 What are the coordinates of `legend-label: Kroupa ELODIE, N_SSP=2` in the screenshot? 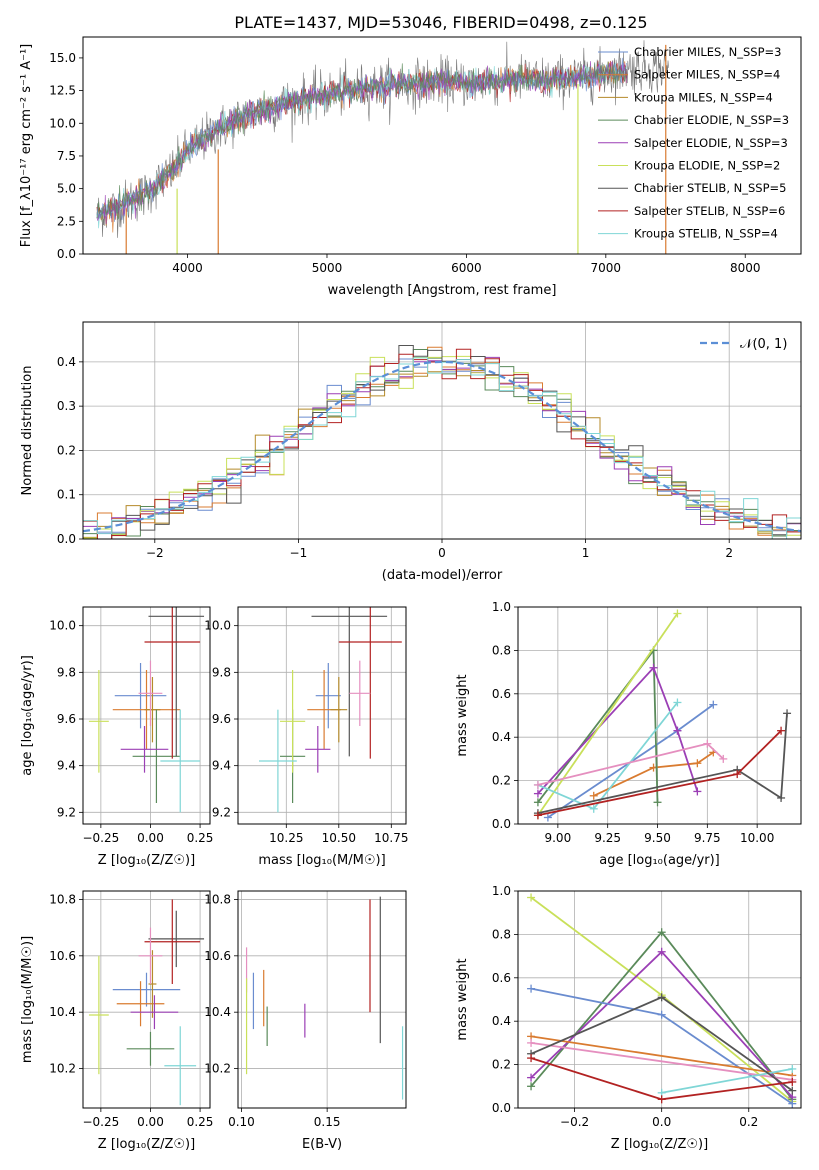 It's located at (707, 166).